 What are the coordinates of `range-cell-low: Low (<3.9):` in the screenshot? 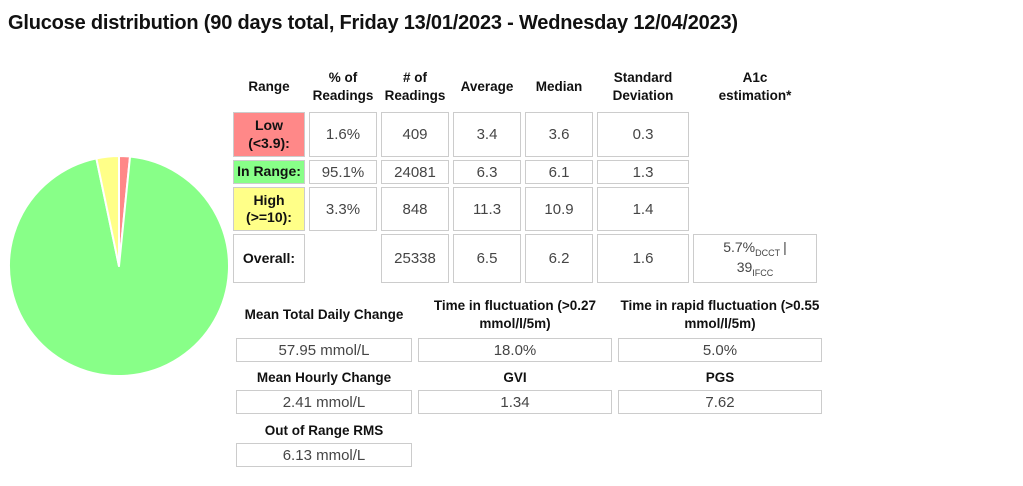 It's located at (269, 134).